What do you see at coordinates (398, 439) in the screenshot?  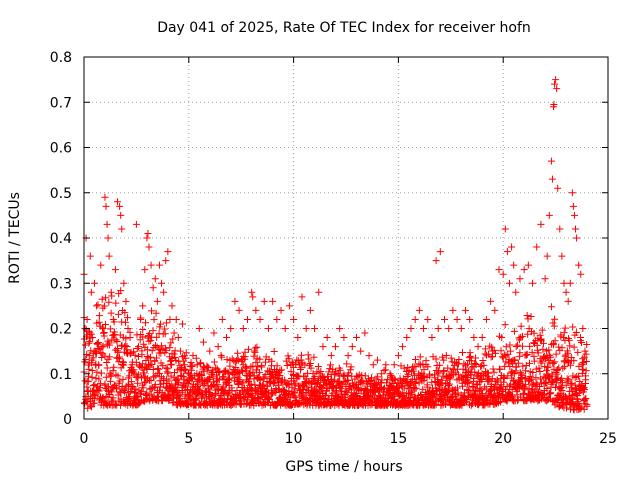 I see `x-tick-label: 15` at bounding box center [398, 439].